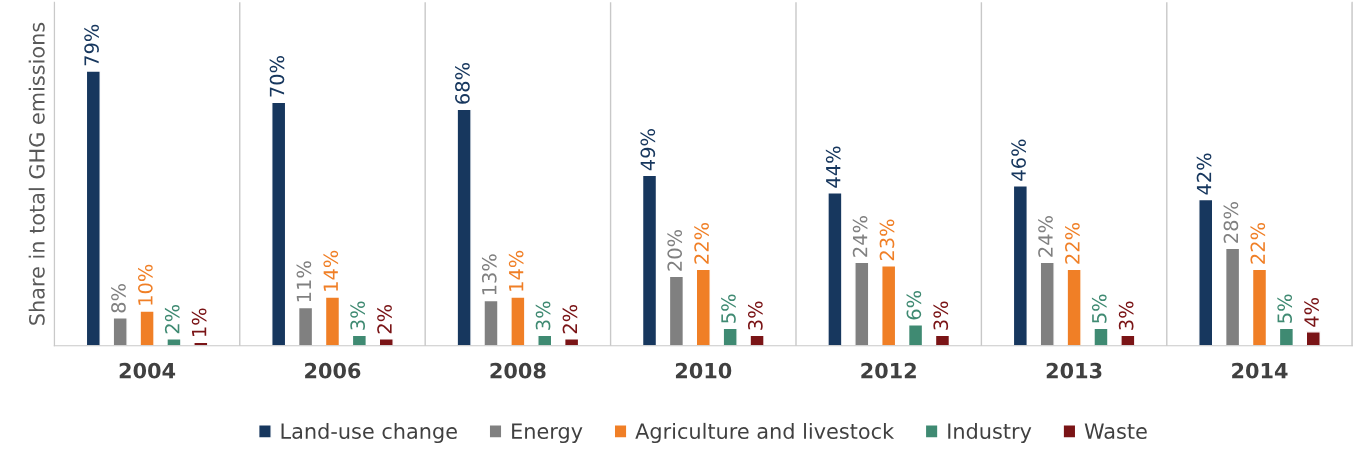 This screenshot has width=1359, height=461. What do you see at coordinates (765, 433) in the screenshot?
I see `legend-label: Agriculture and livestock` at bounding box center [765, 433].